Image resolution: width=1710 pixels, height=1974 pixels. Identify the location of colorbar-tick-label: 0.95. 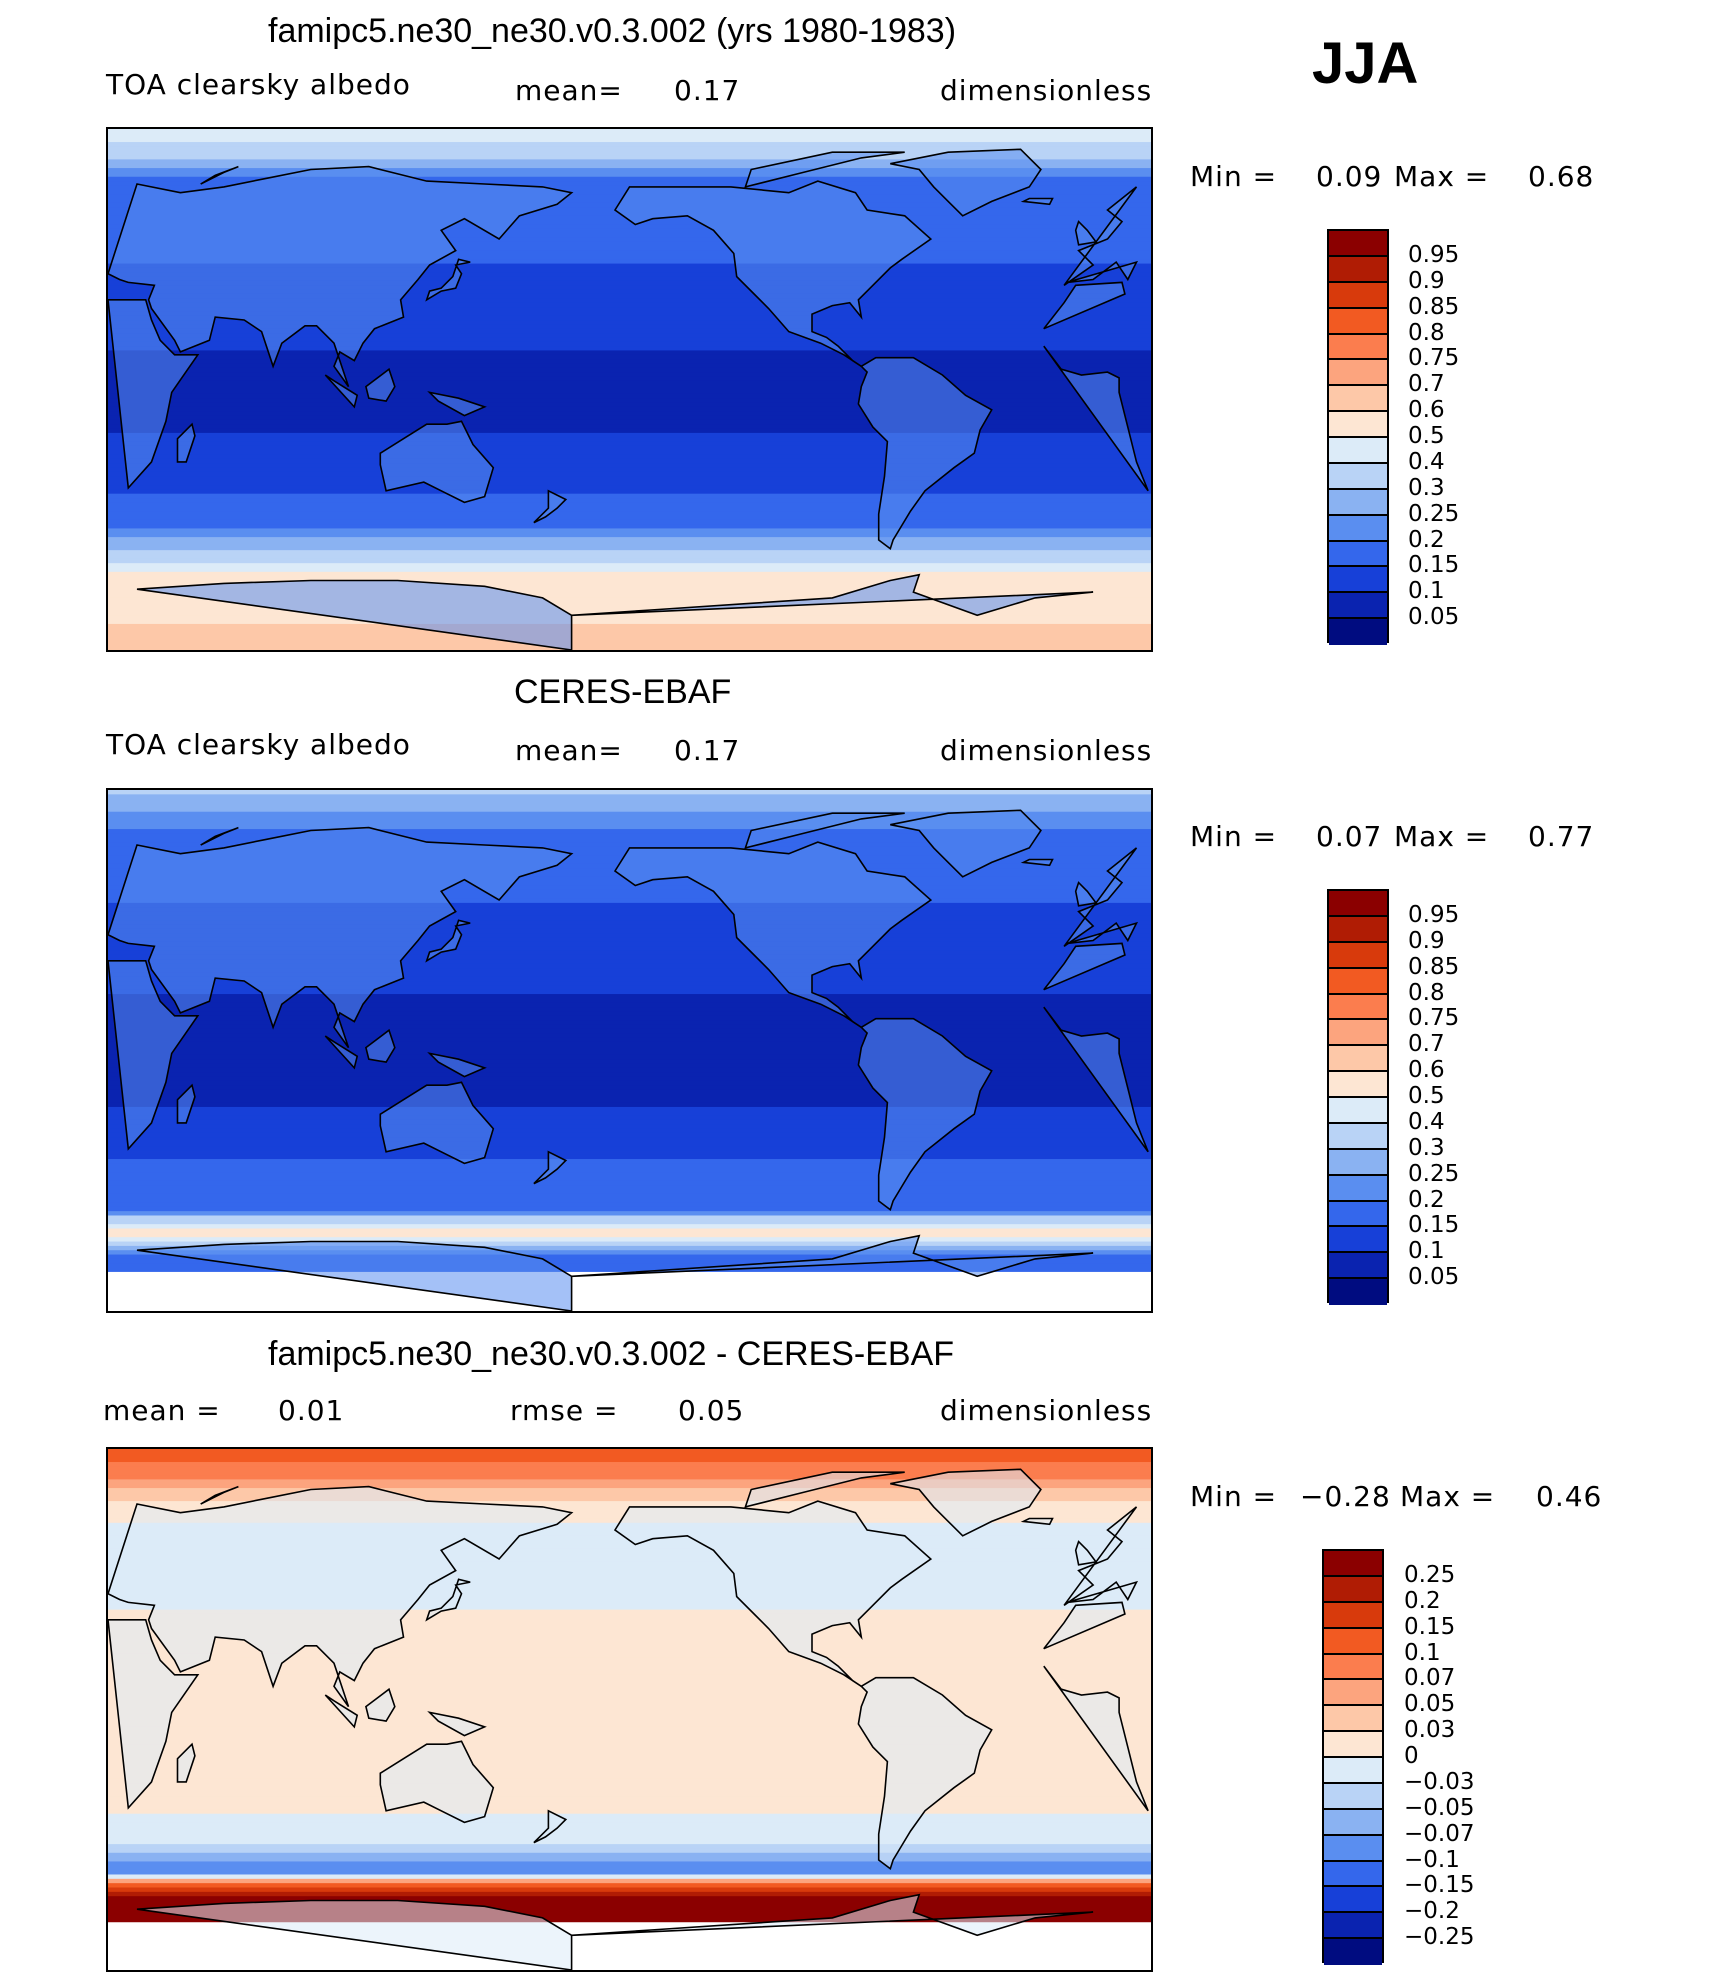
(1434, 914).